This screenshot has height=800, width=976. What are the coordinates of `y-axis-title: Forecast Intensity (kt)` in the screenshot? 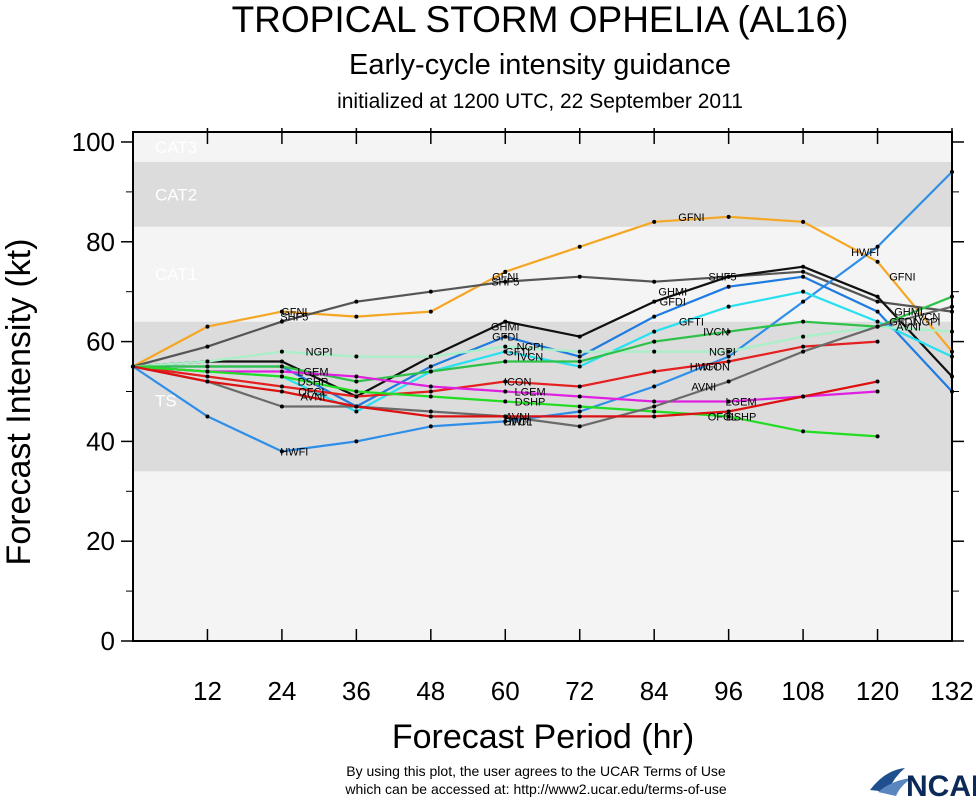 It's located at (19, 402).